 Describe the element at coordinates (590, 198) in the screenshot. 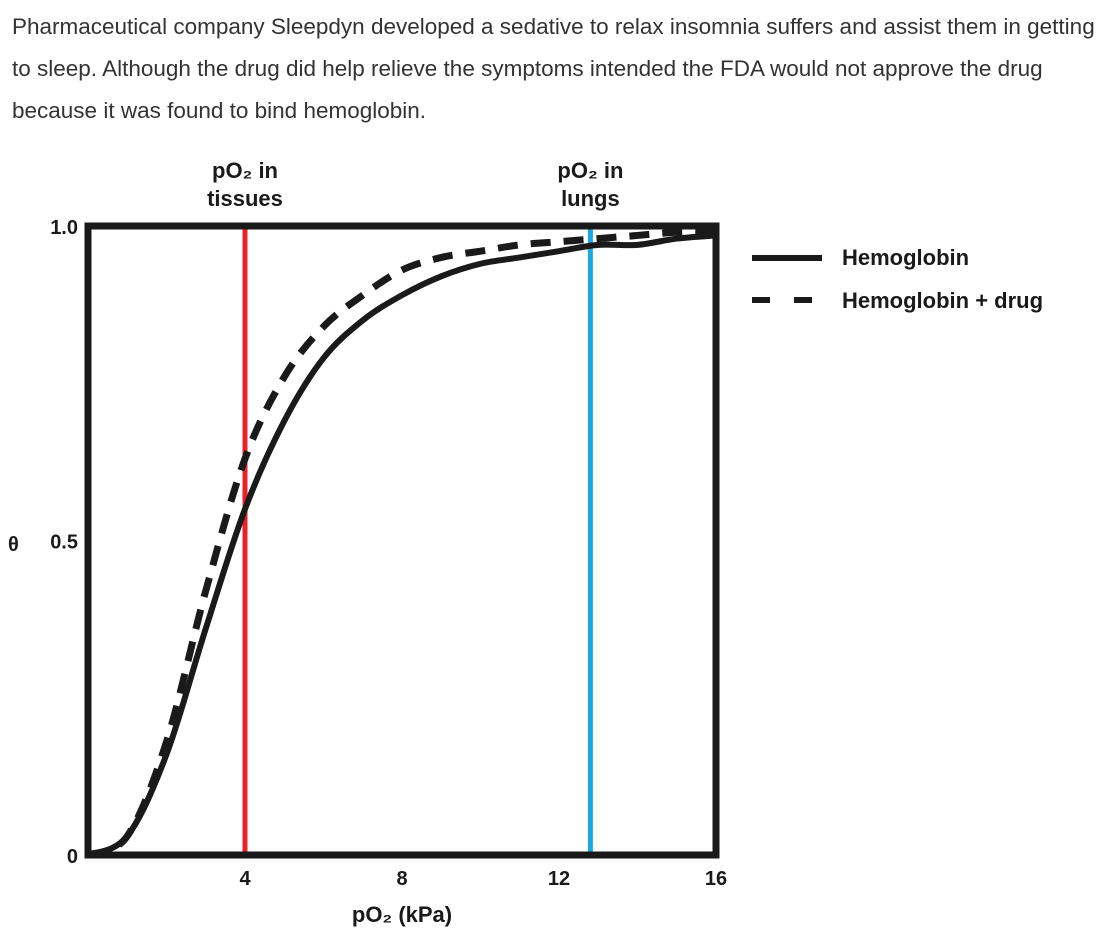

I see `annotation-lungs-line2: lungs` at that location.